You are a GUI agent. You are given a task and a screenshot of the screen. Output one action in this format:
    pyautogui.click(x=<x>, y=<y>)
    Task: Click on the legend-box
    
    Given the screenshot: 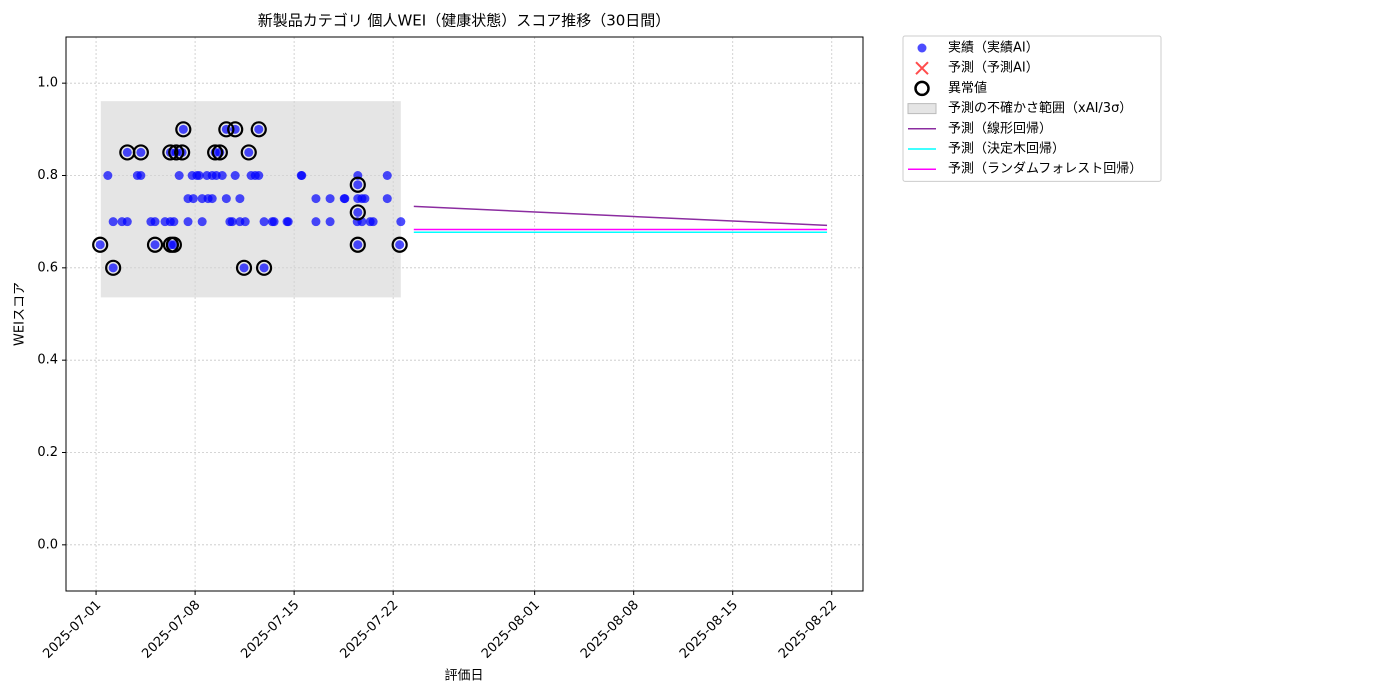 What is the action you would take?
    pyautogui.click(x=1032, y=108)
    